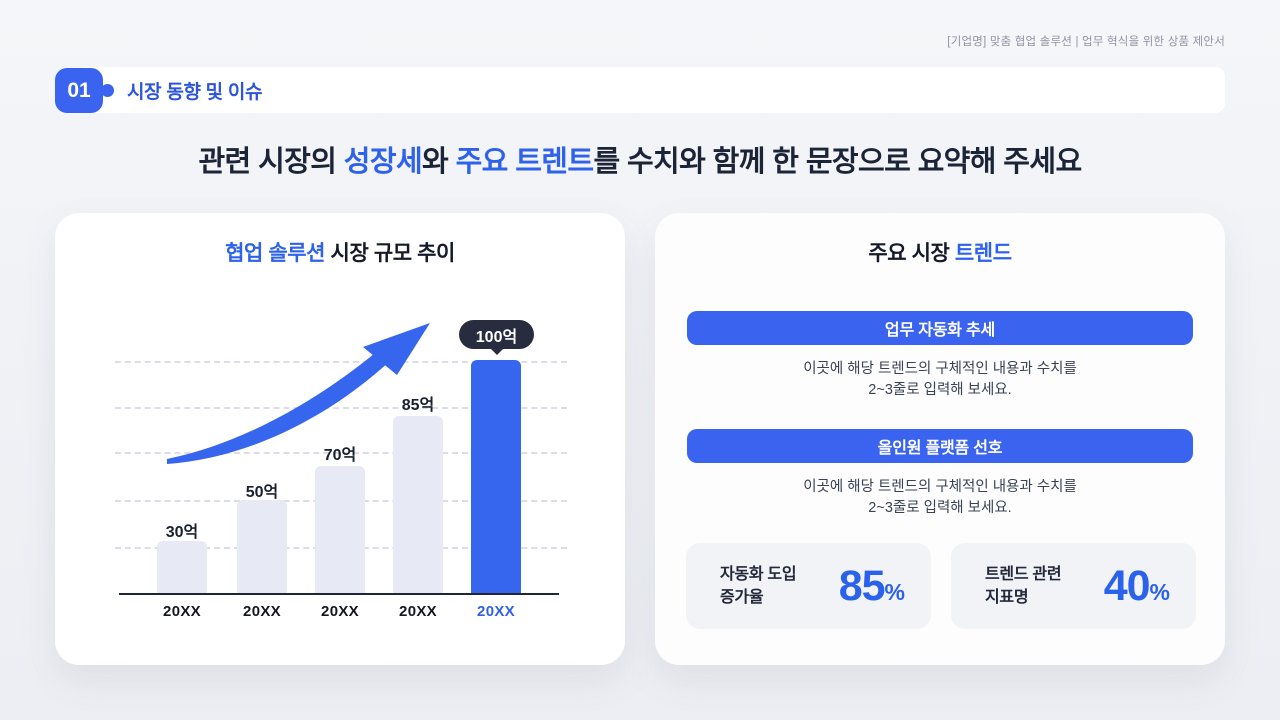 The image size is (1280, 720). I want to click on bar-value-label: 70억, so click(340, 455).